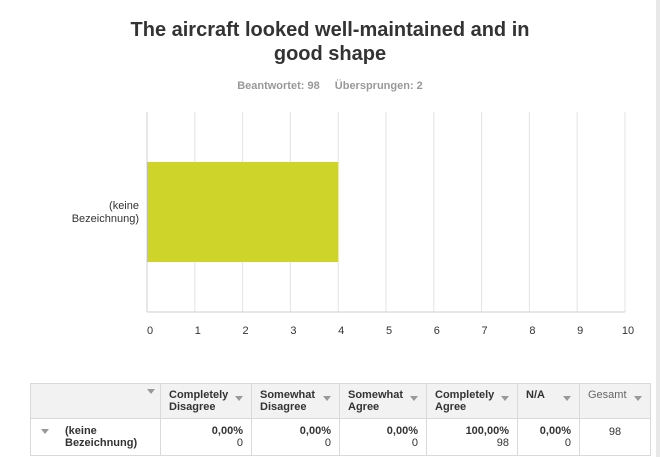 The image size is (660, 457). I want to click on x-tick-label: 0, so click(150, 331).